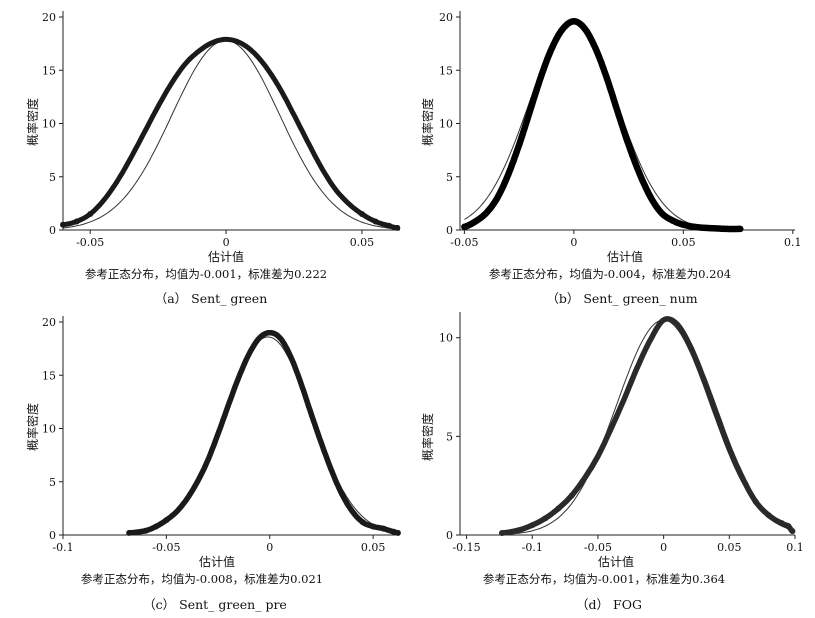 The image size is (815, 618). I want to click on panel-b-xtick-label: 0.1, so click(793, 242).